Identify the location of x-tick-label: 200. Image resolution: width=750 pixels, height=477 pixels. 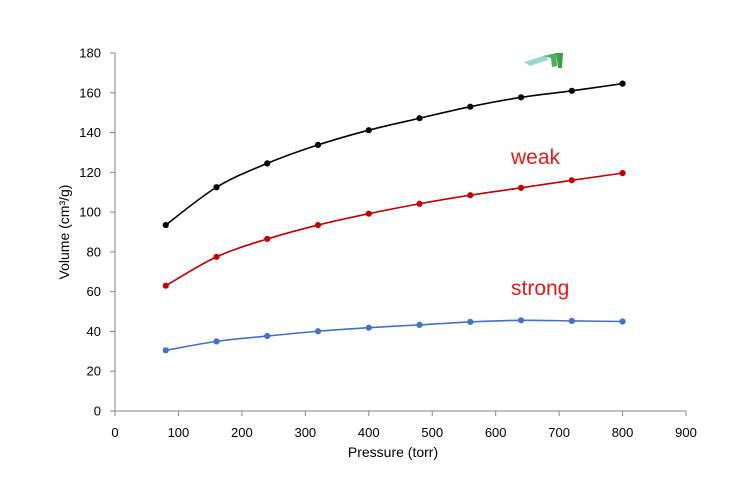
(242, 432).